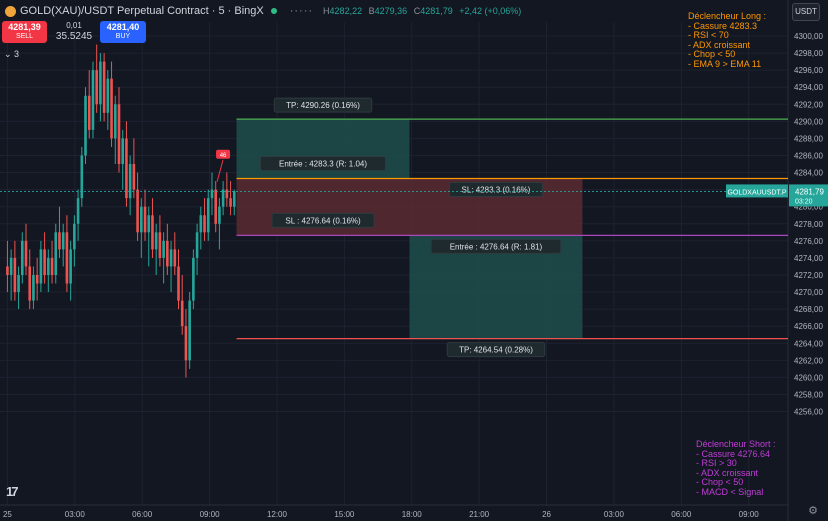 Image resolution: width=828 pixels, height=521 pixels. Describe the element at coordinates (496, 190) in the screenshot. I see `short-sl-label-bg` at that location.